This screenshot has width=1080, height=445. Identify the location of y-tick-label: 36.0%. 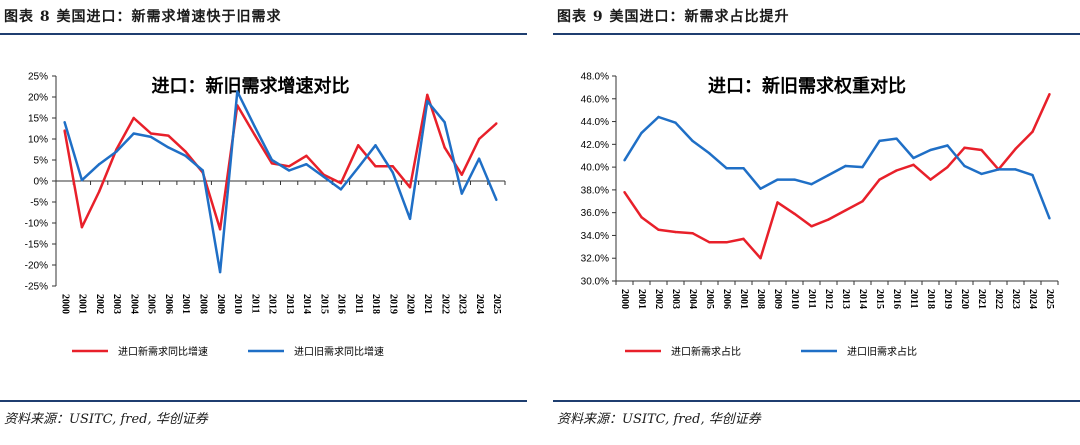
(595, 213).